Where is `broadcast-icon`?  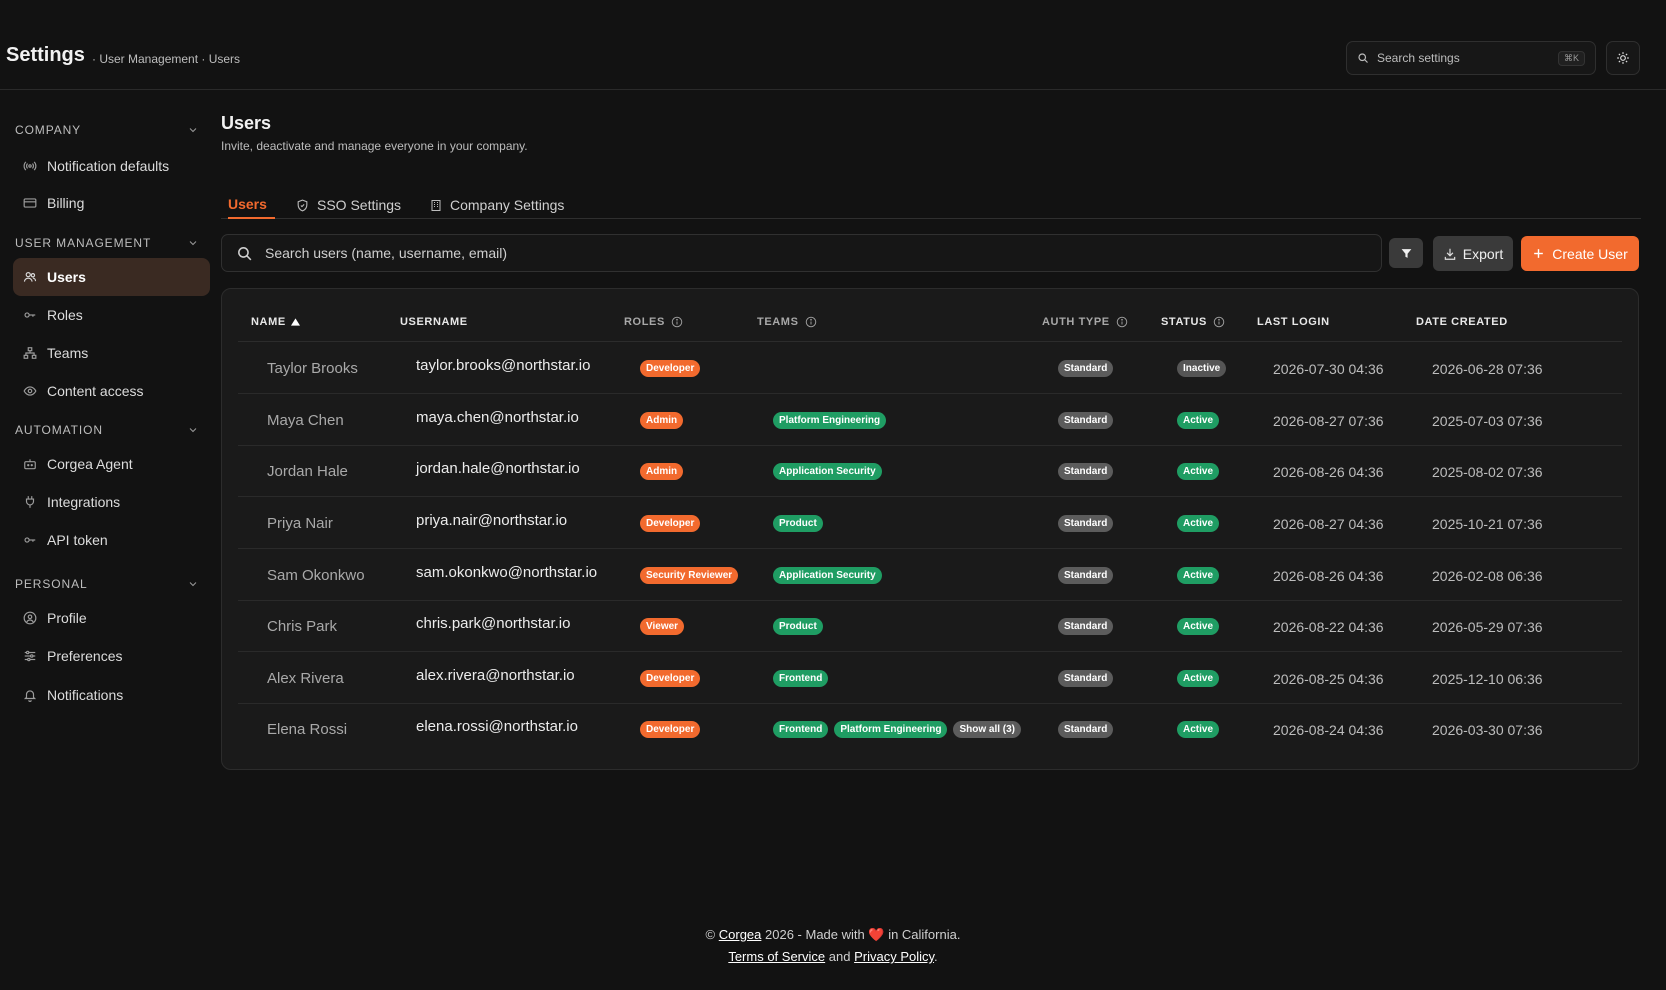
broadcast-icon is located at coordinates (30, 166).